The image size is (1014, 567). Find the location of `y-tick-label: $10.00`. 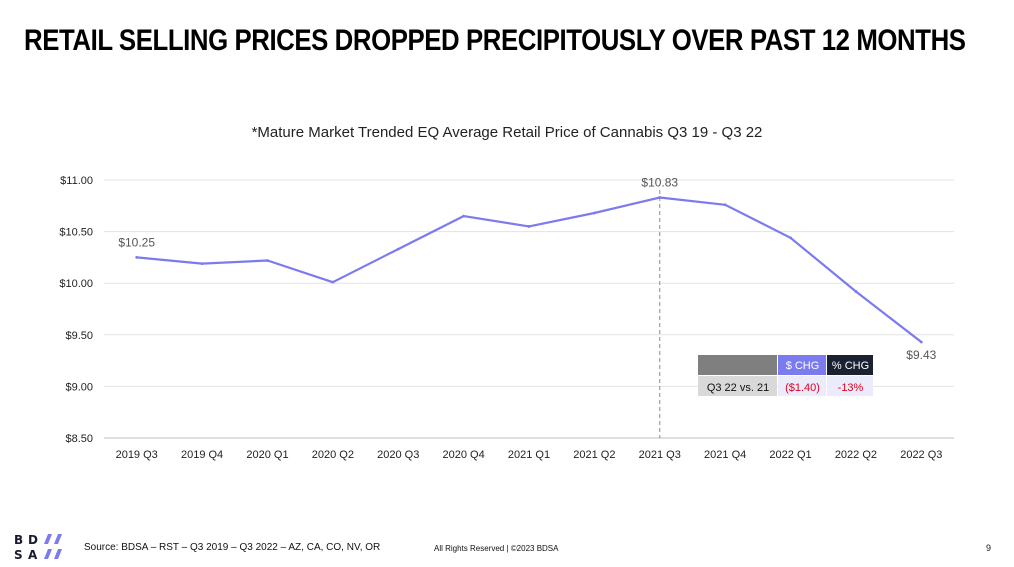

y-tick-label: $10.00 is located at coordinates (76, 284).